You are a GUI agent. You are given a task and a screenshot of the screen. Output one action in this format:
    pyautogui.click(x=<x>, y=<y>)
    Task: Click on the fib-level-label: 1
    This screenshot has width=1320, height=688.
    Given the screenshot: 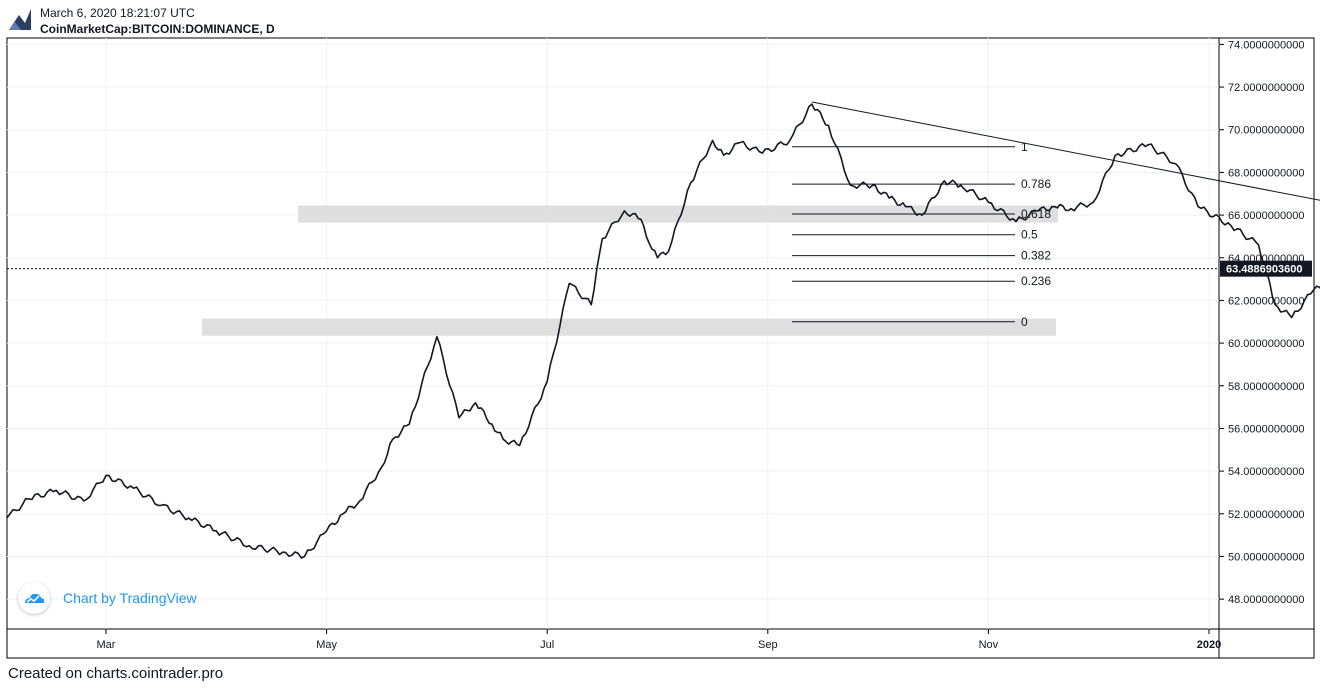 What is the action you would take?
    pyautogui.click(x=1024, y=147)
    